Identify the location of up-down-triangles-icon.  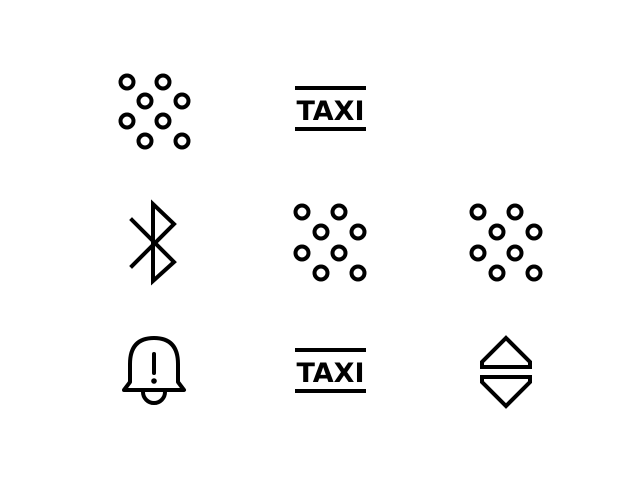
(506, 372).